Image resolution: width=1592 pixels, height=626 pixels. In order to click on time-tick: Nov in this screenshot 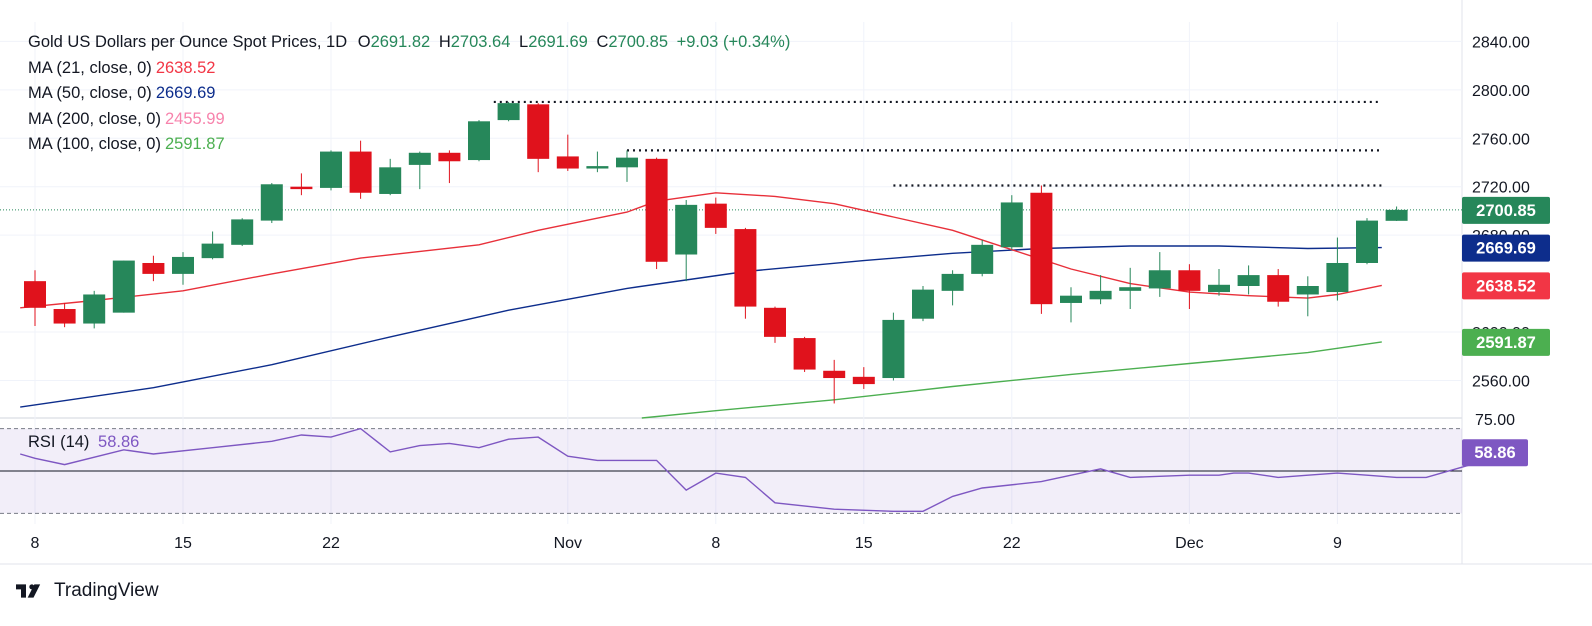, I will do `click(568, 543)`.